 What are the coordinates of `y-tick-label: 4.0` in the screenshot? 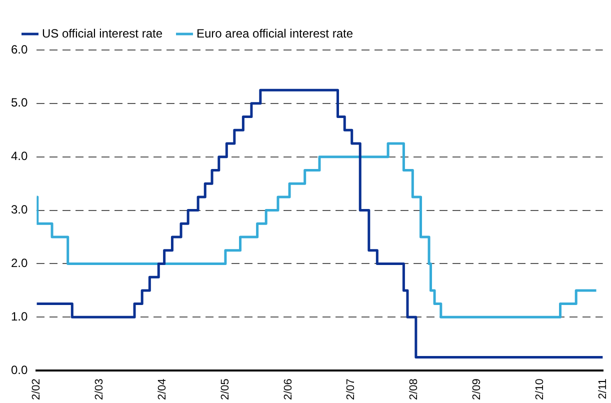 It's located at (19, 156).